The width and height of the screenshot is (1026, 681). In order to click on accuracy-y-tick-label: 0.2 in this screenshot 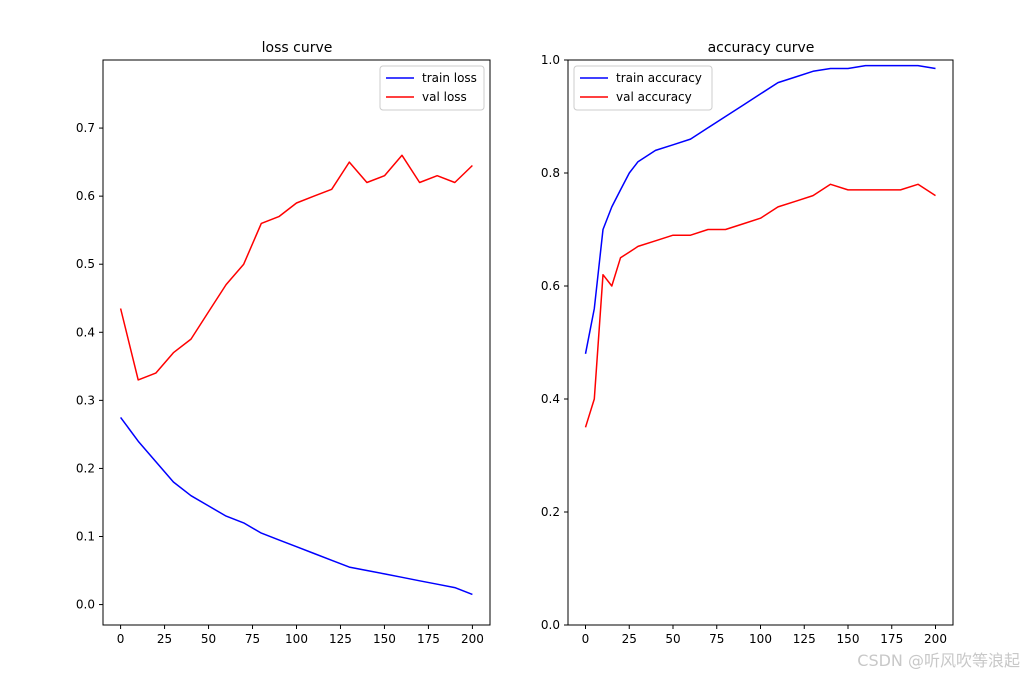, I will do `click(550, 512)`.